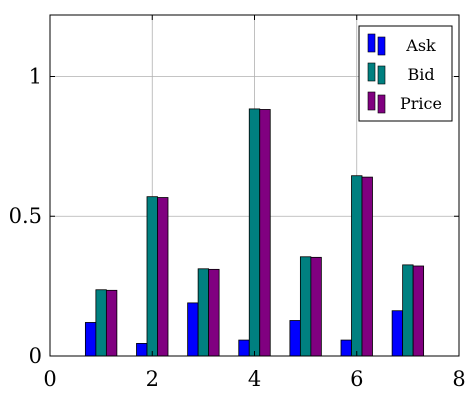 The image size is (467, 398). What do you see at coordinates (356, 379) in the screenshot?
I see `xtick-label: 6` at bounding box center [356, 379].